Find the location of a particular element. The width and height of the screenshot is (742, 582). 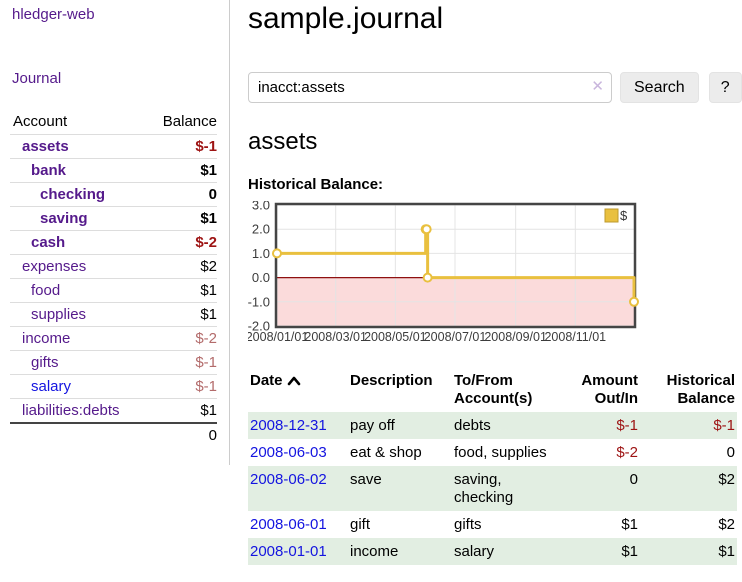

account-row: food $1 is located at coordinates (113, 290).